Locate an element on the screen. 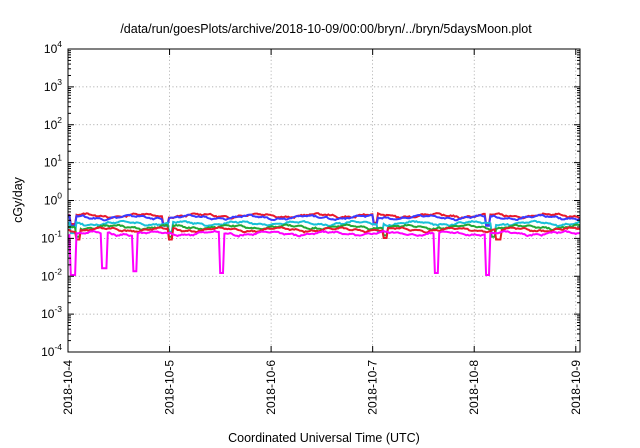  x-tick-label: 2018-10-9 is located at coordinates (576, 387).